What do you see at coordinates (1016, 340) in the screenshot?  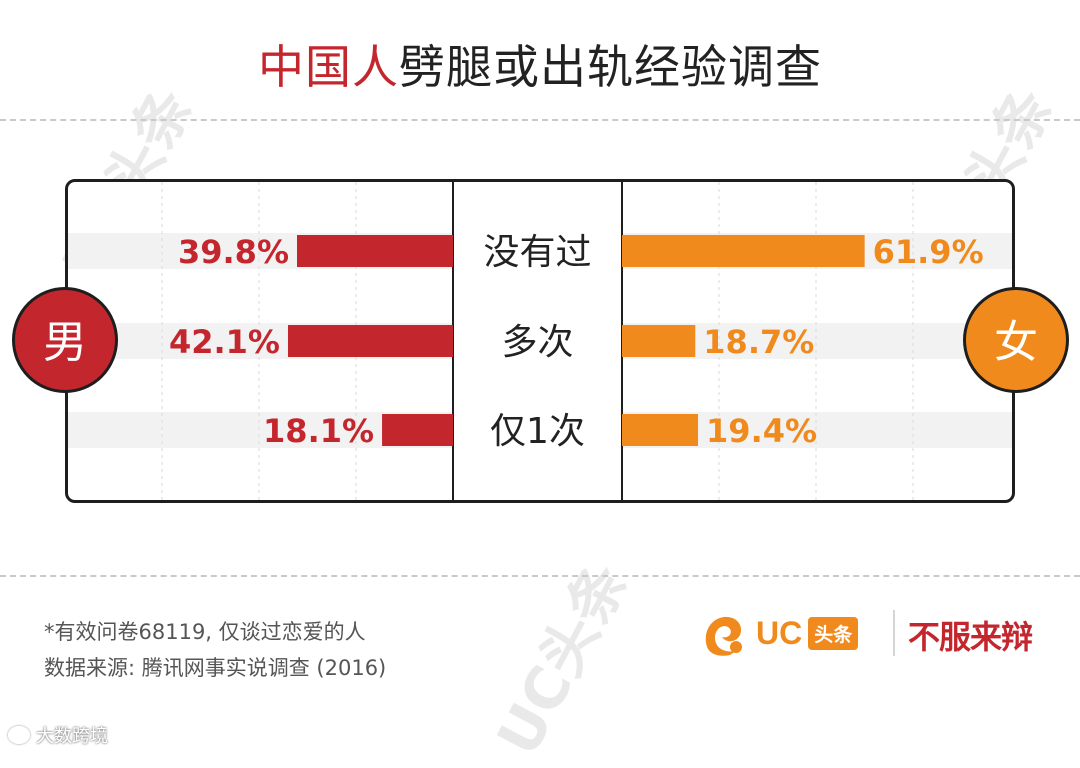 I see `female-badge: 女` at bounding box center [1016, 340].